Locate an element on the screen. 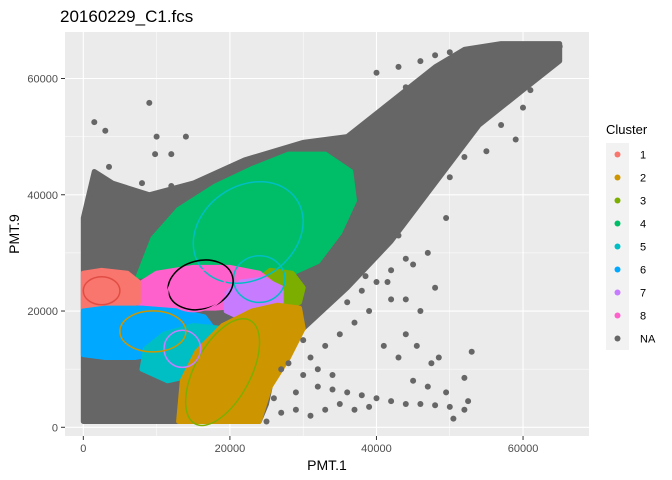 The height and width of the screenshot is (480, 672). chart-title: 20160229_C1.fcs is located at coordinates (126, 16).